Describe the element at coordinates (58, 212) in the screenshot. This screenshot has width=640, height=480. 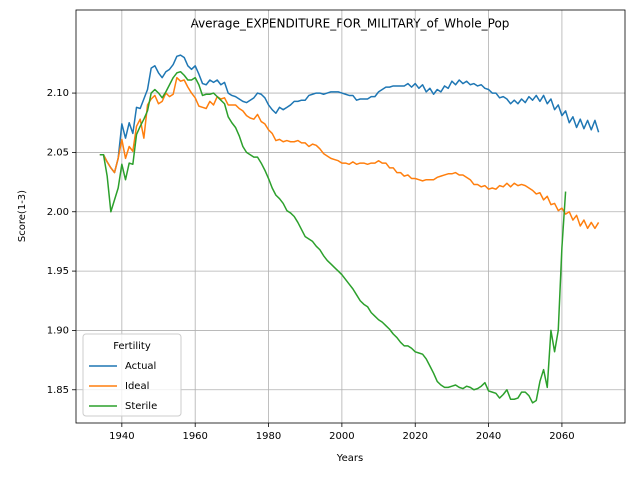
I see `y-tick-label: 2.00` at that location.